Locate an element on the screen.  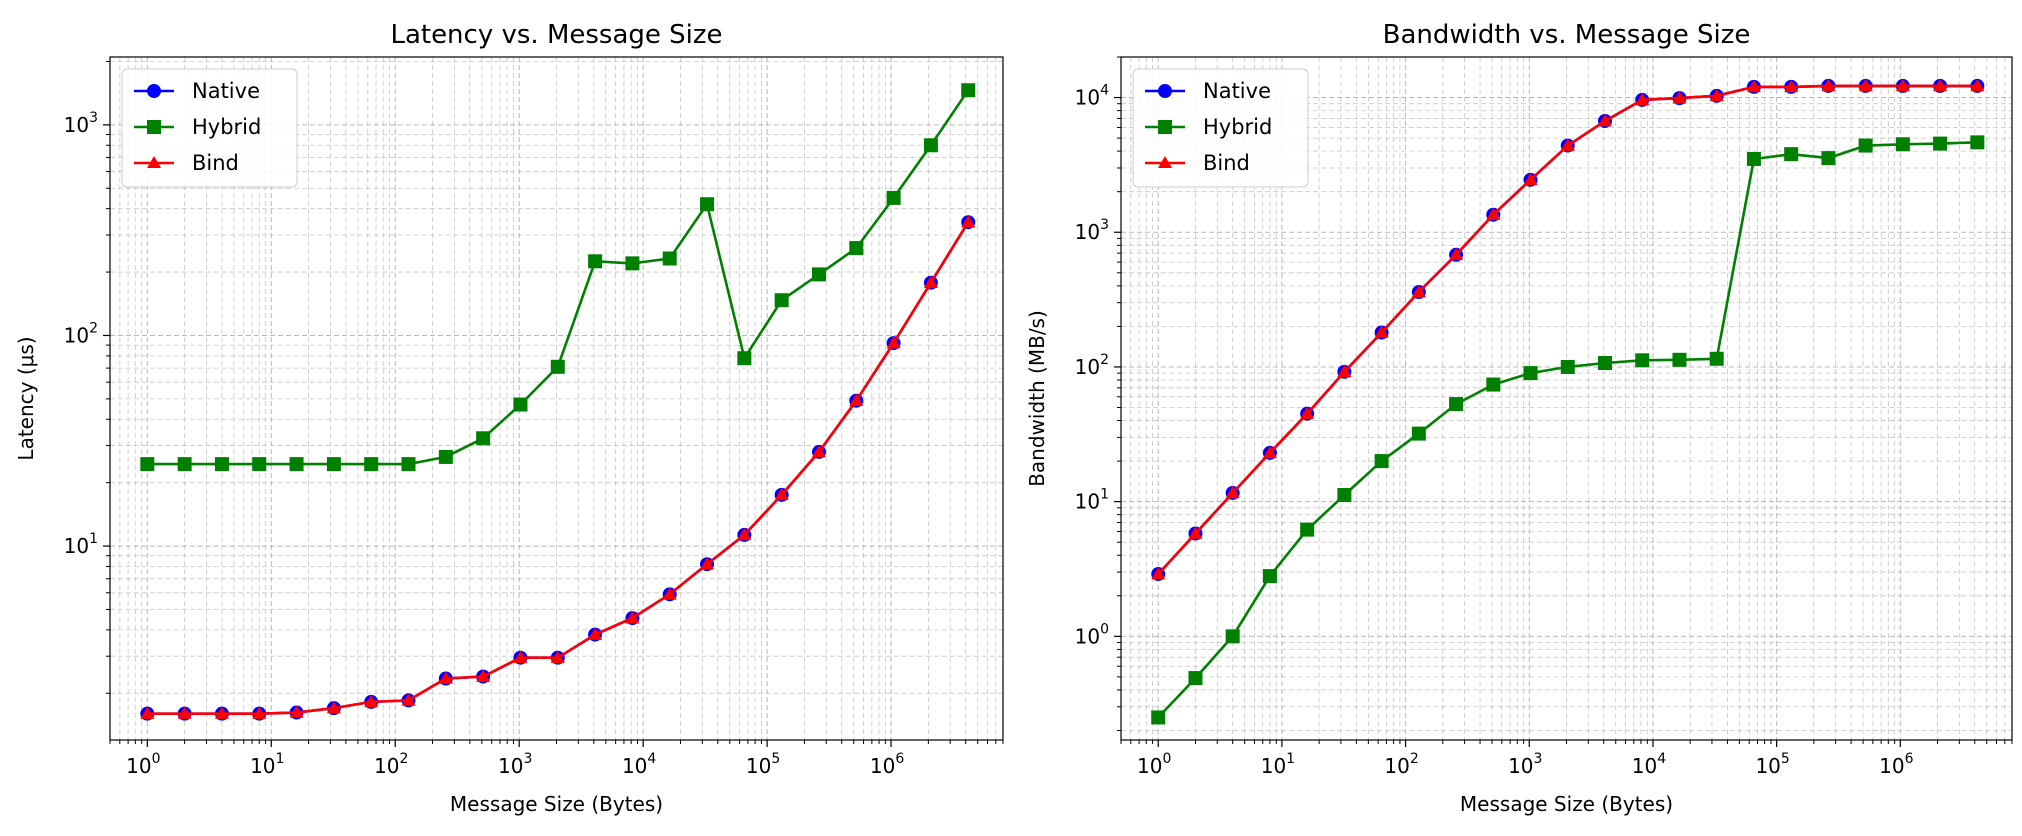
x-tick-exponent: 1 is located at coordinates (1290, 759).